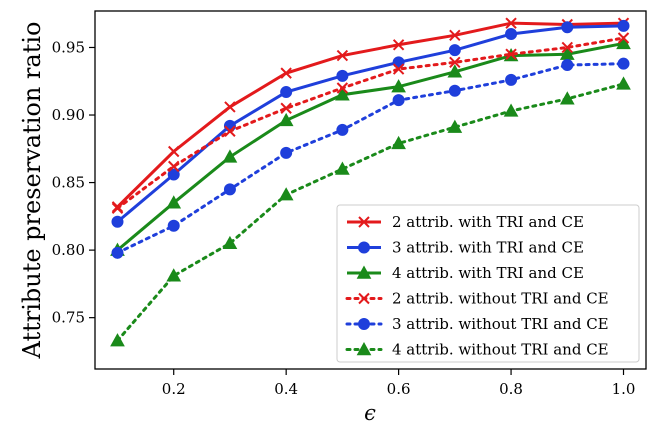  I want to click on legend-label: 3 attrib. without TRI and CE, so click(500, 324).